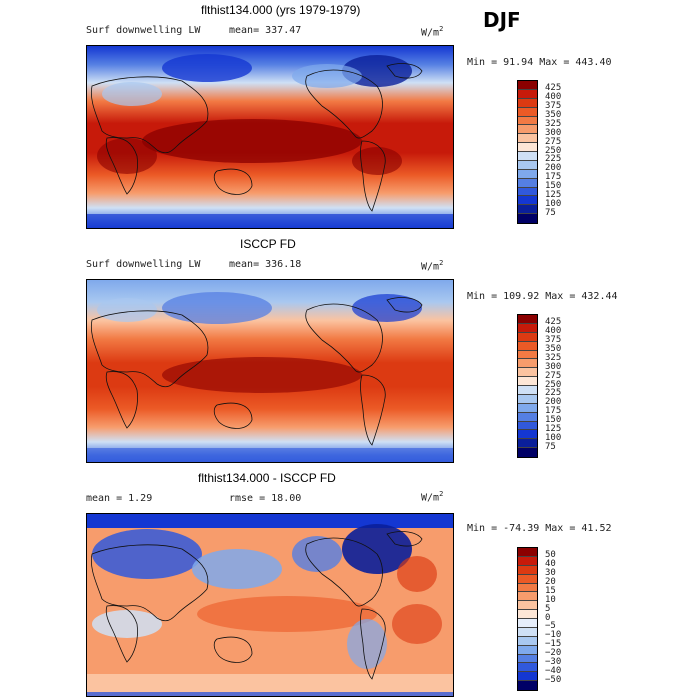  I want to click on panel2-mean: mean= 336.18, so click(265, 264).